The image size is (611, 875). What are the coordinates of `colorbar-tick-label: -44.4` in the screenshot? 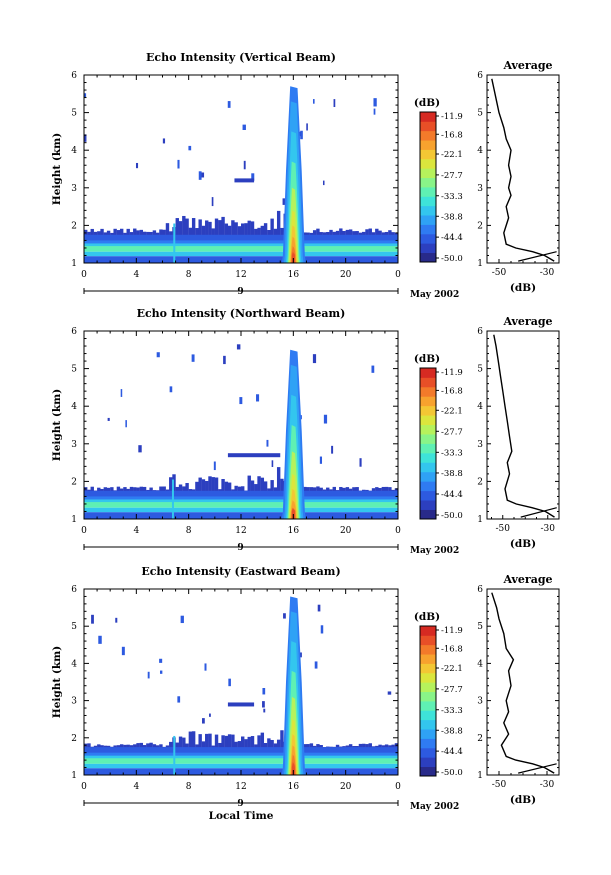 It's located at (452, 752).